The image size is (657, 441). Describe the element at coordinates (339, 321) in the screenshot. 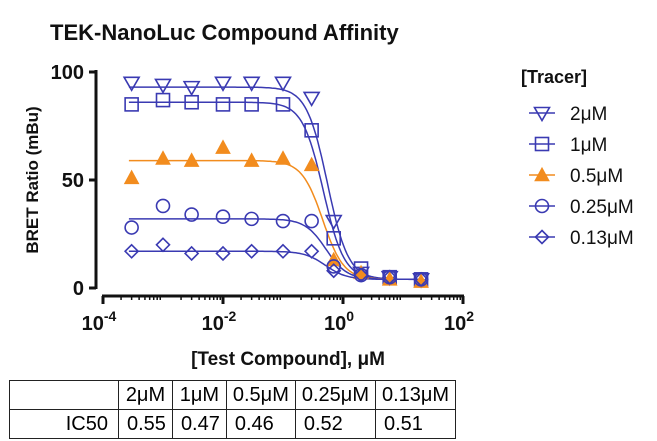

I see `x-tick-label: 10⁰` at that location.